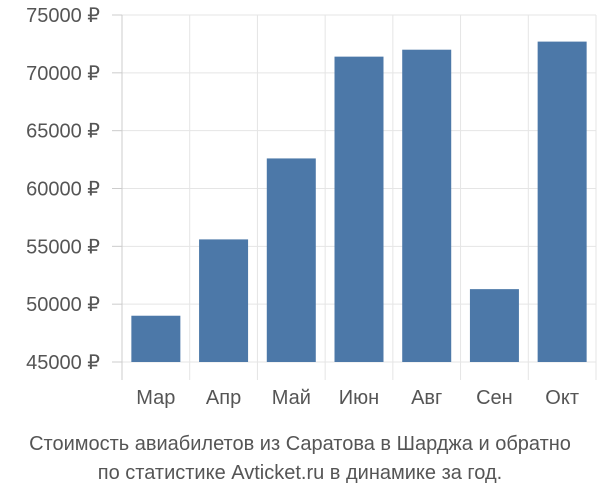  Describe the element at coordinates (63, 74) in the screenshot. I see `y-tick-label: 70000 ₽` at that location.